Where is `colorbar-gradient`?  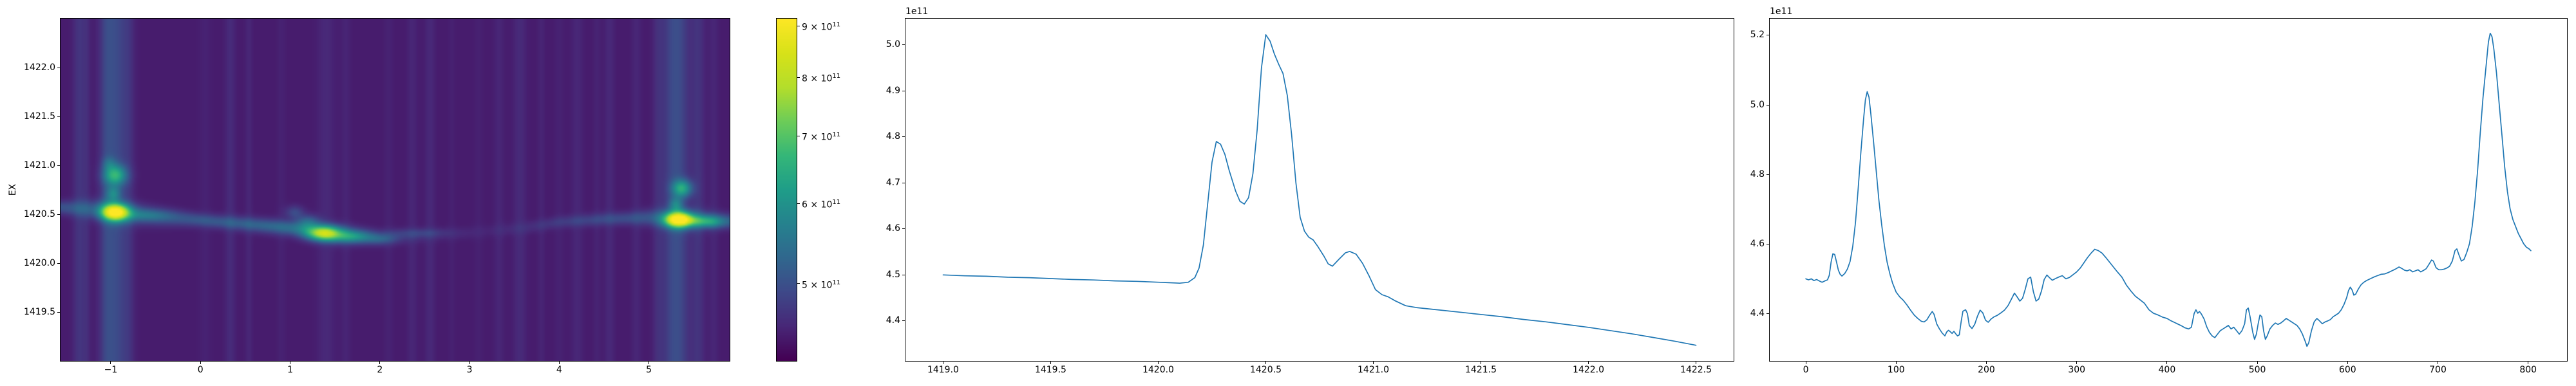 colorbar-gradient is located at coordinates (787, 190).